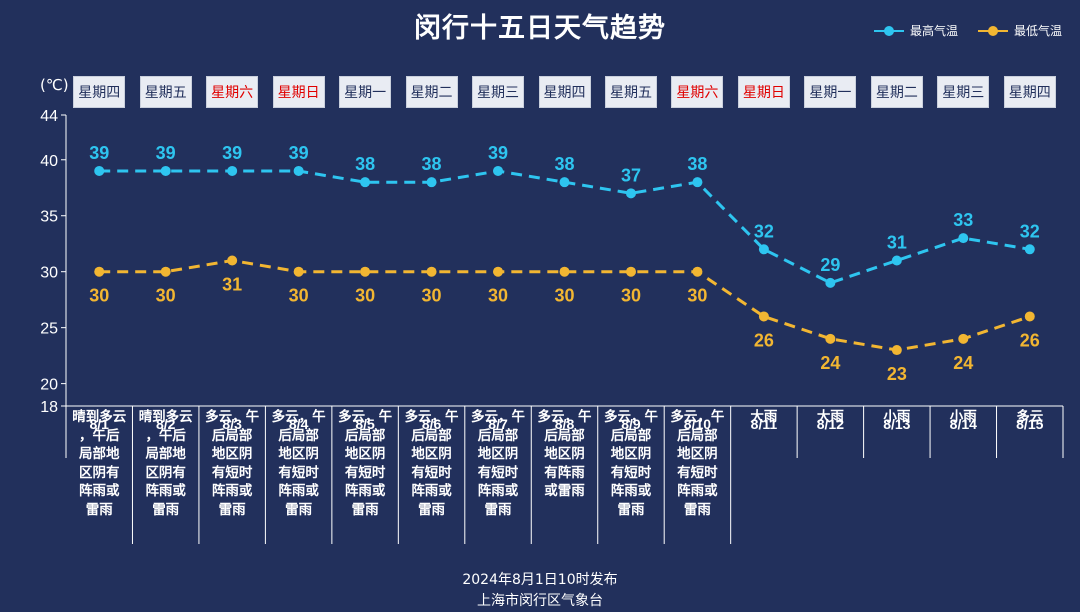  I want to click on weather-condition-line: 有阵雨, so click(564, 472).